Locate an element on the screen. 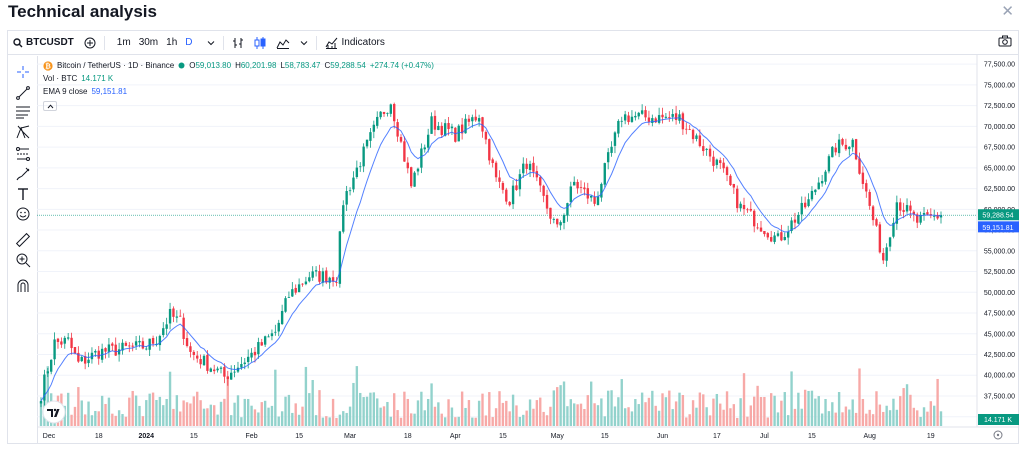  bars-style-button is located at coordinates (238, 43).